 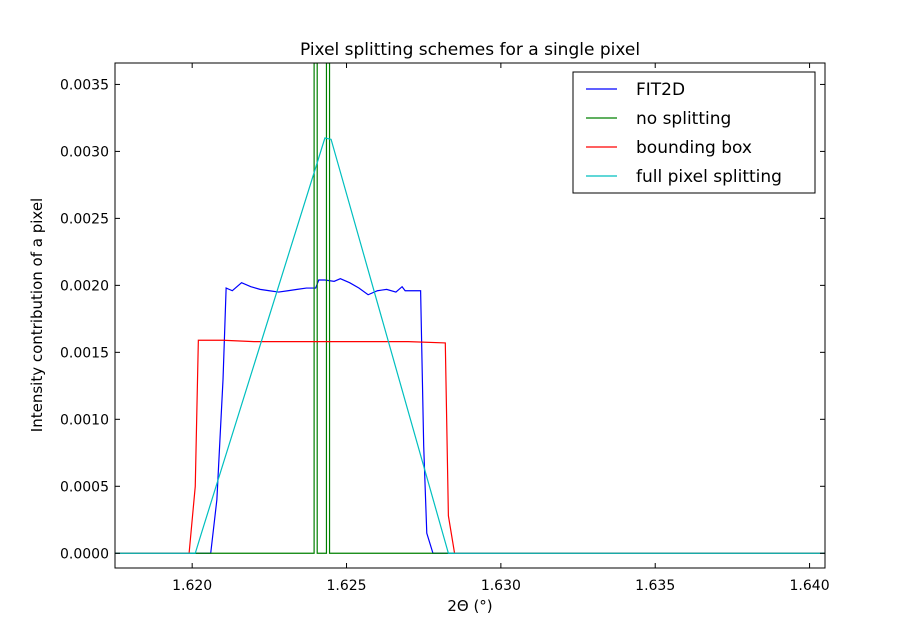 I want to click on x-tick-label: 1.640, so click(x=810, y=586).